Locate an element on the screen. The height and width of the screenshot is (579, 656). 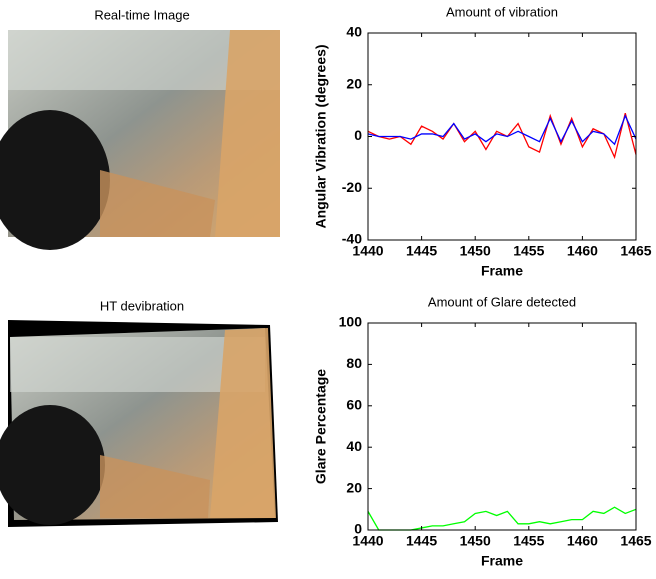
chart-title: Amount of Glare detected is located at coordinates (502, 301).